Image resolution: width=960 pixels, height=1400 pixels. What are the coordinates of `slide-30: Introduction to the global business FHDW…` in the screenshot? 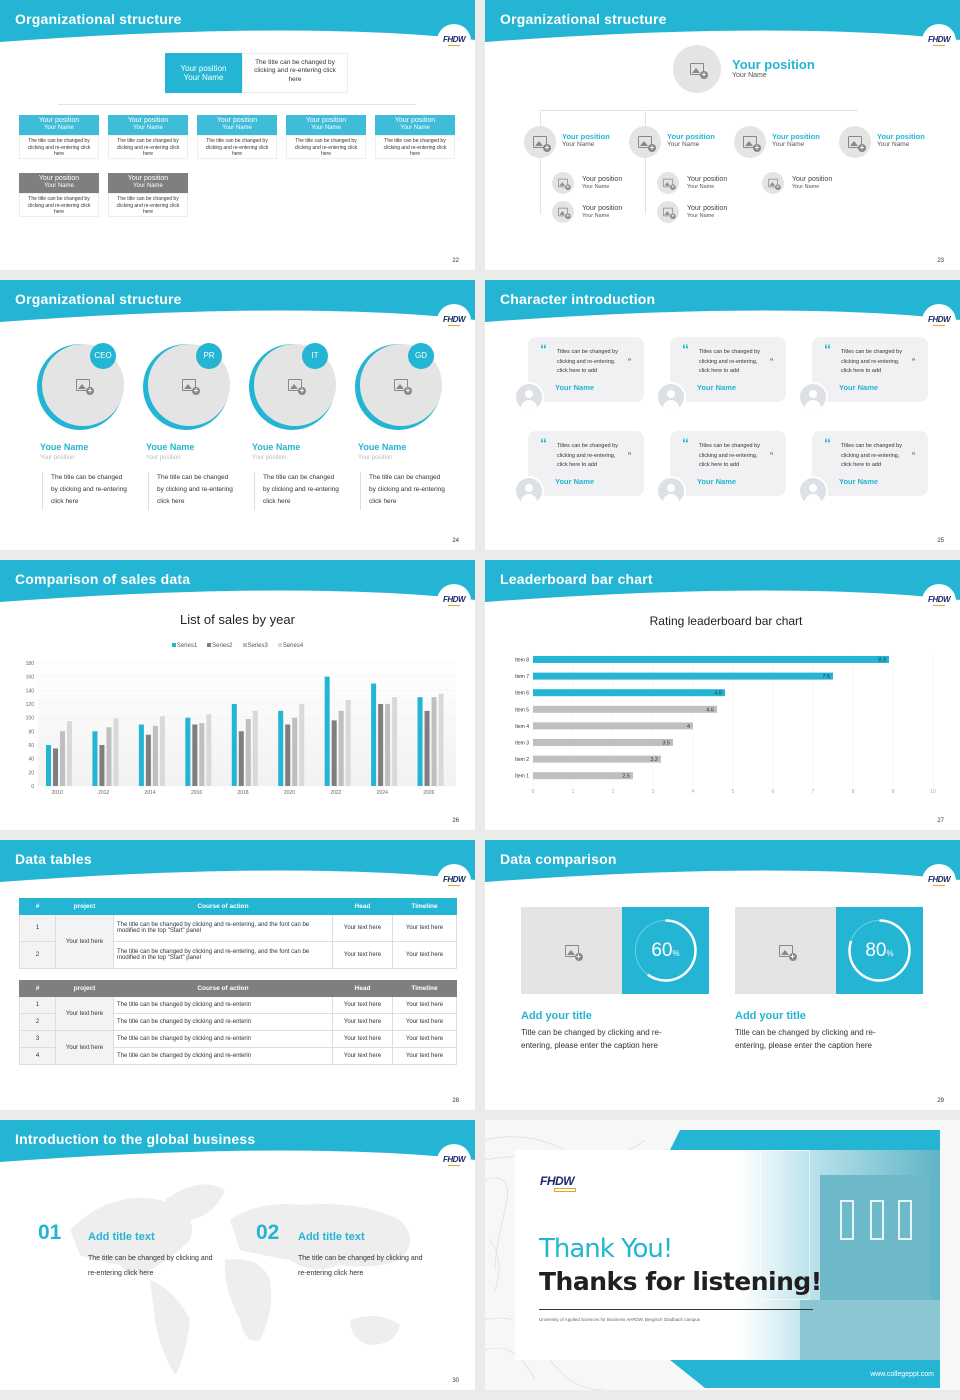 It's located at (237, 1255).